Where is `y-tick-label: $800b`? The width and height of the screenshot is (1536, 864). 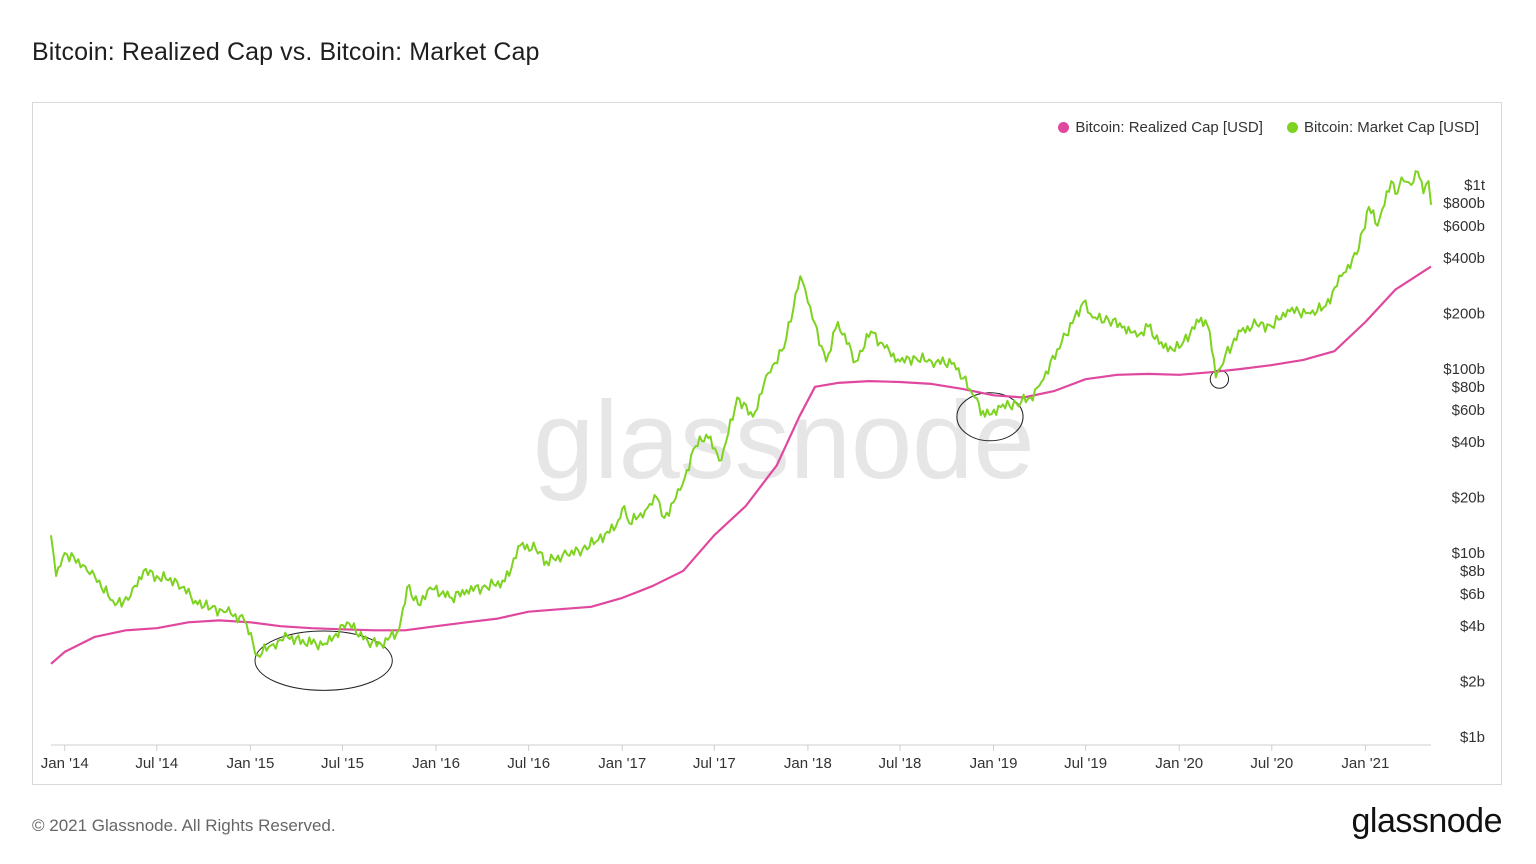
y-tick-label: $800b is located at coordinates (1464, 203).